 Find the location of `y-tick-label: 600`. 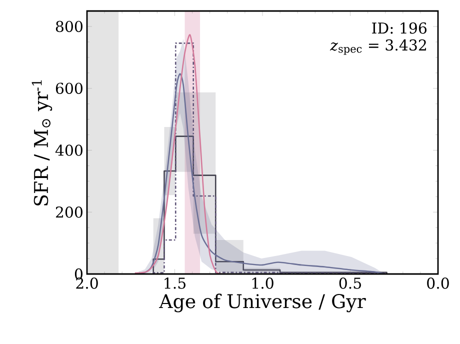

y-tick-label: 600 is located at coordinates (69, 88).